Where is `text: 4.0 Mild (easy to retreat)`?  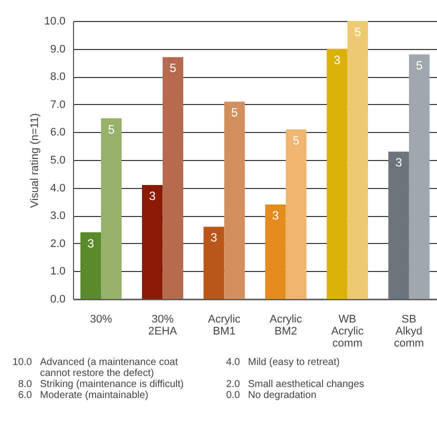 text: 4.0 Mild (easy to retreat) is located at coordinates (282, 363).